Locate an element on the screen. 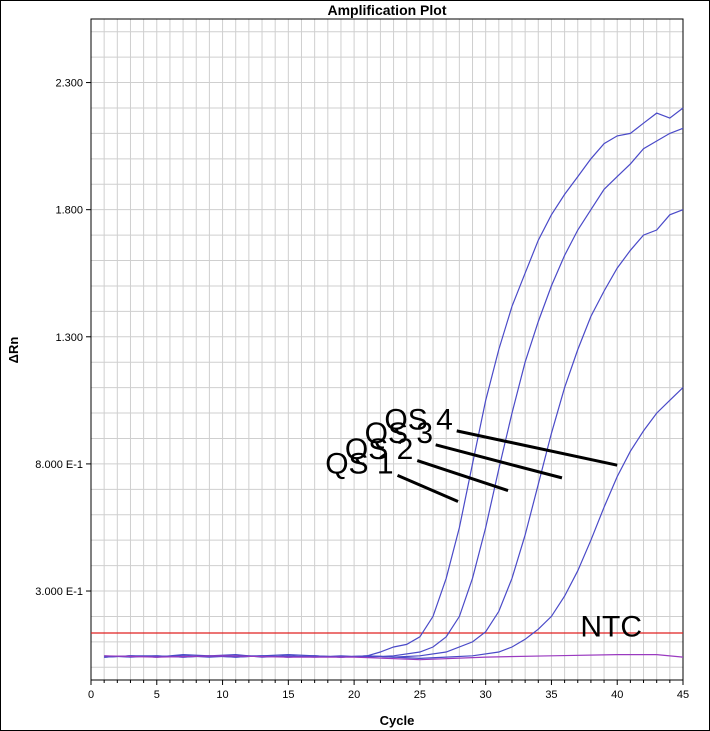 The image size is (710, 731). y-axis-title: ΔRn is located at coordinates (13, 350).